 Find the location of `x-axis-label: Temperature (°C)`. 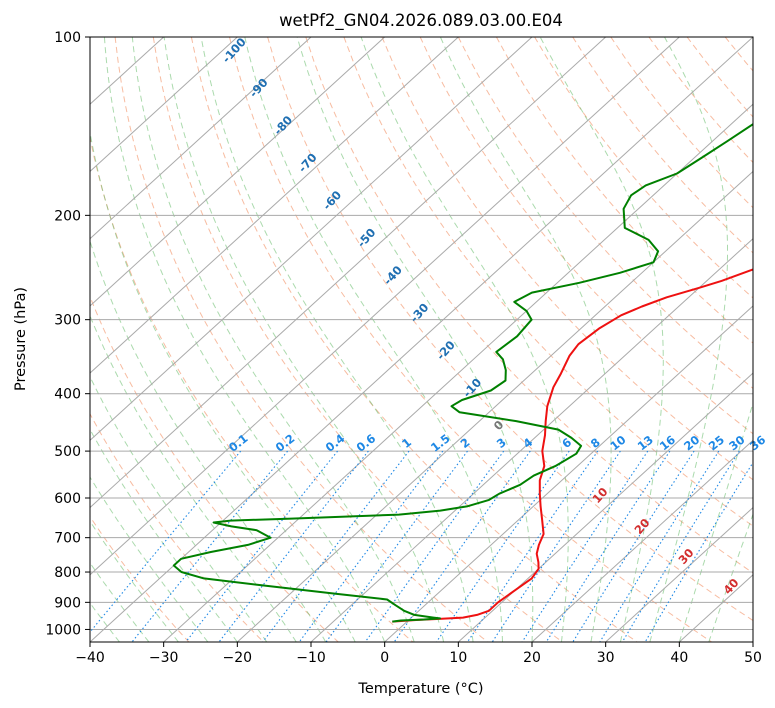

x-axis-label: Temperature (°C) is located at coordinates (420, 689).